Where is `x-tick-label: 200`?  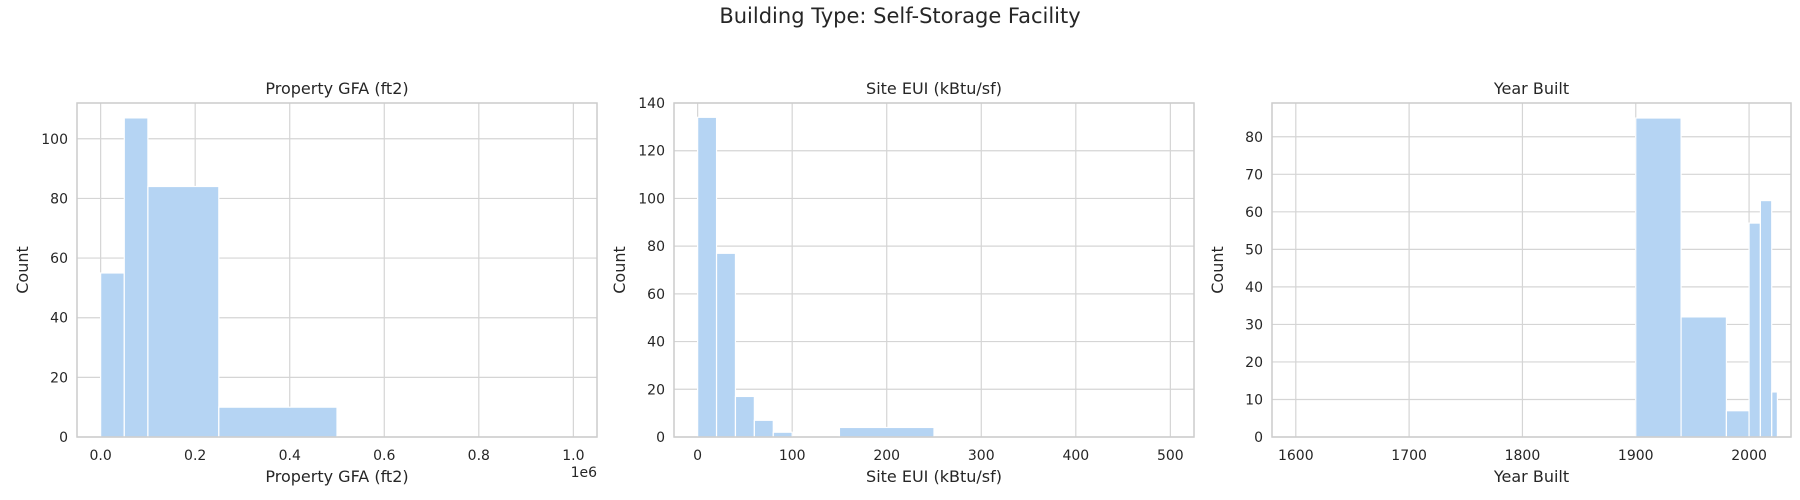 x-tick-label: 200 is located at coordinates (886, 456).